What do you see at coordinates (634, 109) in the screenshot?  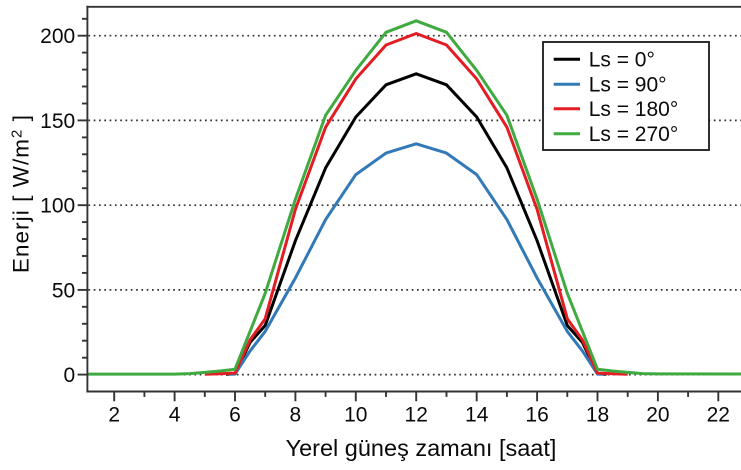 I see `svg-text: Ls = 180°` at bounding box center [634, 109].